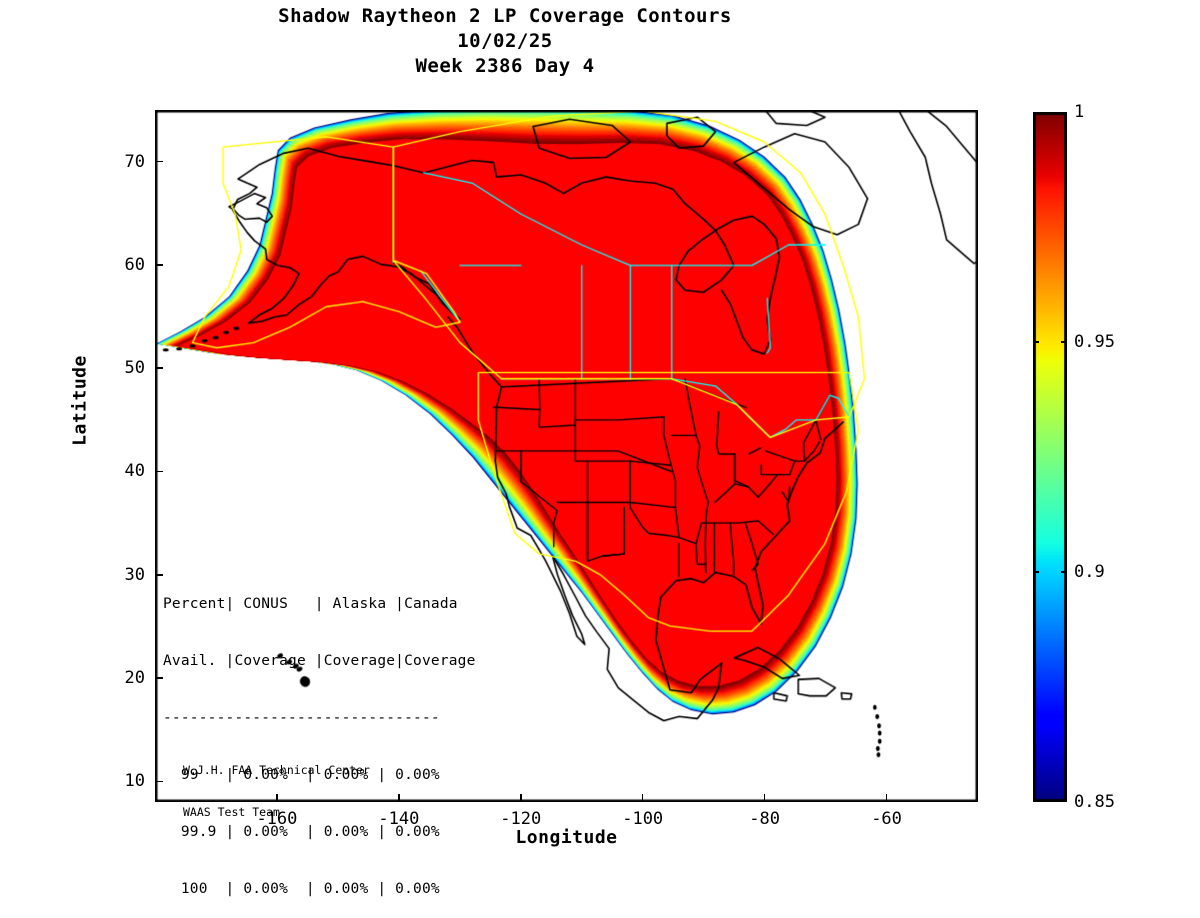  I want to click on y-axis-tick-label: 60, so click(134, 264).